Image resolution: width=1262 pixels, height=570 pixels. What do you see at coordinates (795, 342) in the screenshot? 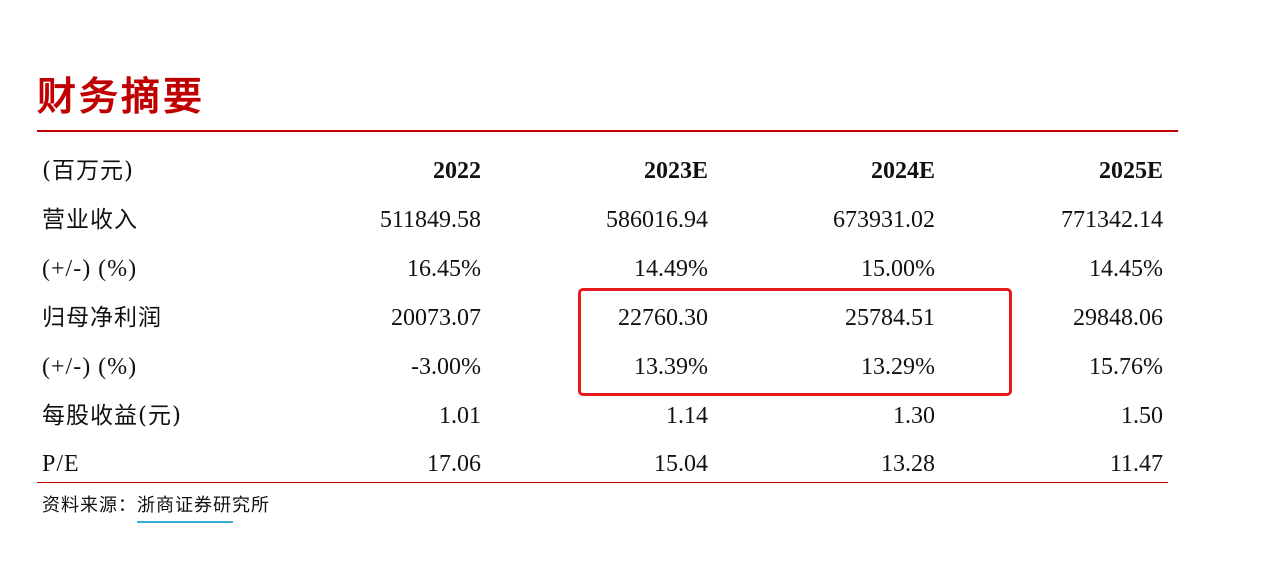
I see `highlight-box` at bounding box center [795, 342].